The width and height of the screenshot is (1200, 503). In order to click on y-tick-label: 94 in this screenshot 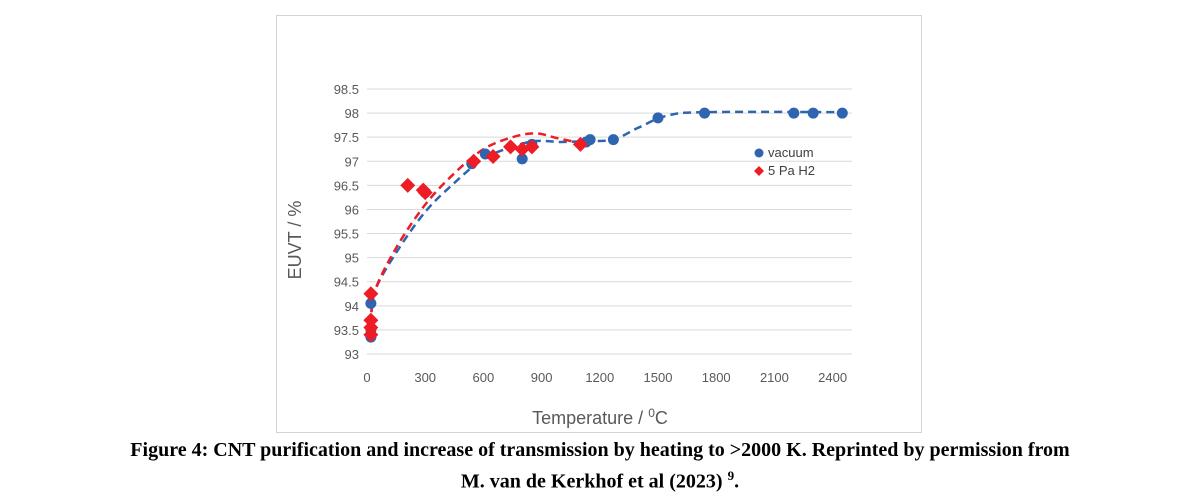, I will do `click(352, 306)`.